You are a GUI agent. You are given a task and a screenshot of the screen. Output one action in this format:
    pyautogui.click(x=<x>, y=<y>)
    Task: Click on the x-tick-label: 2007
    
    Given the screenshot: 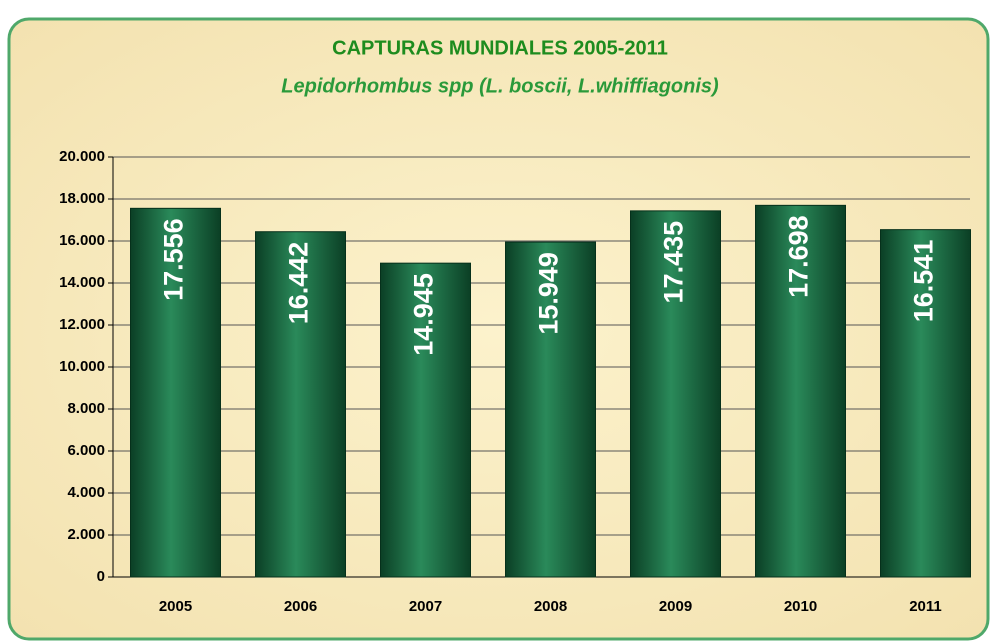 What is the action you would take?
    pyautogui.click(x=425, y=606)
    